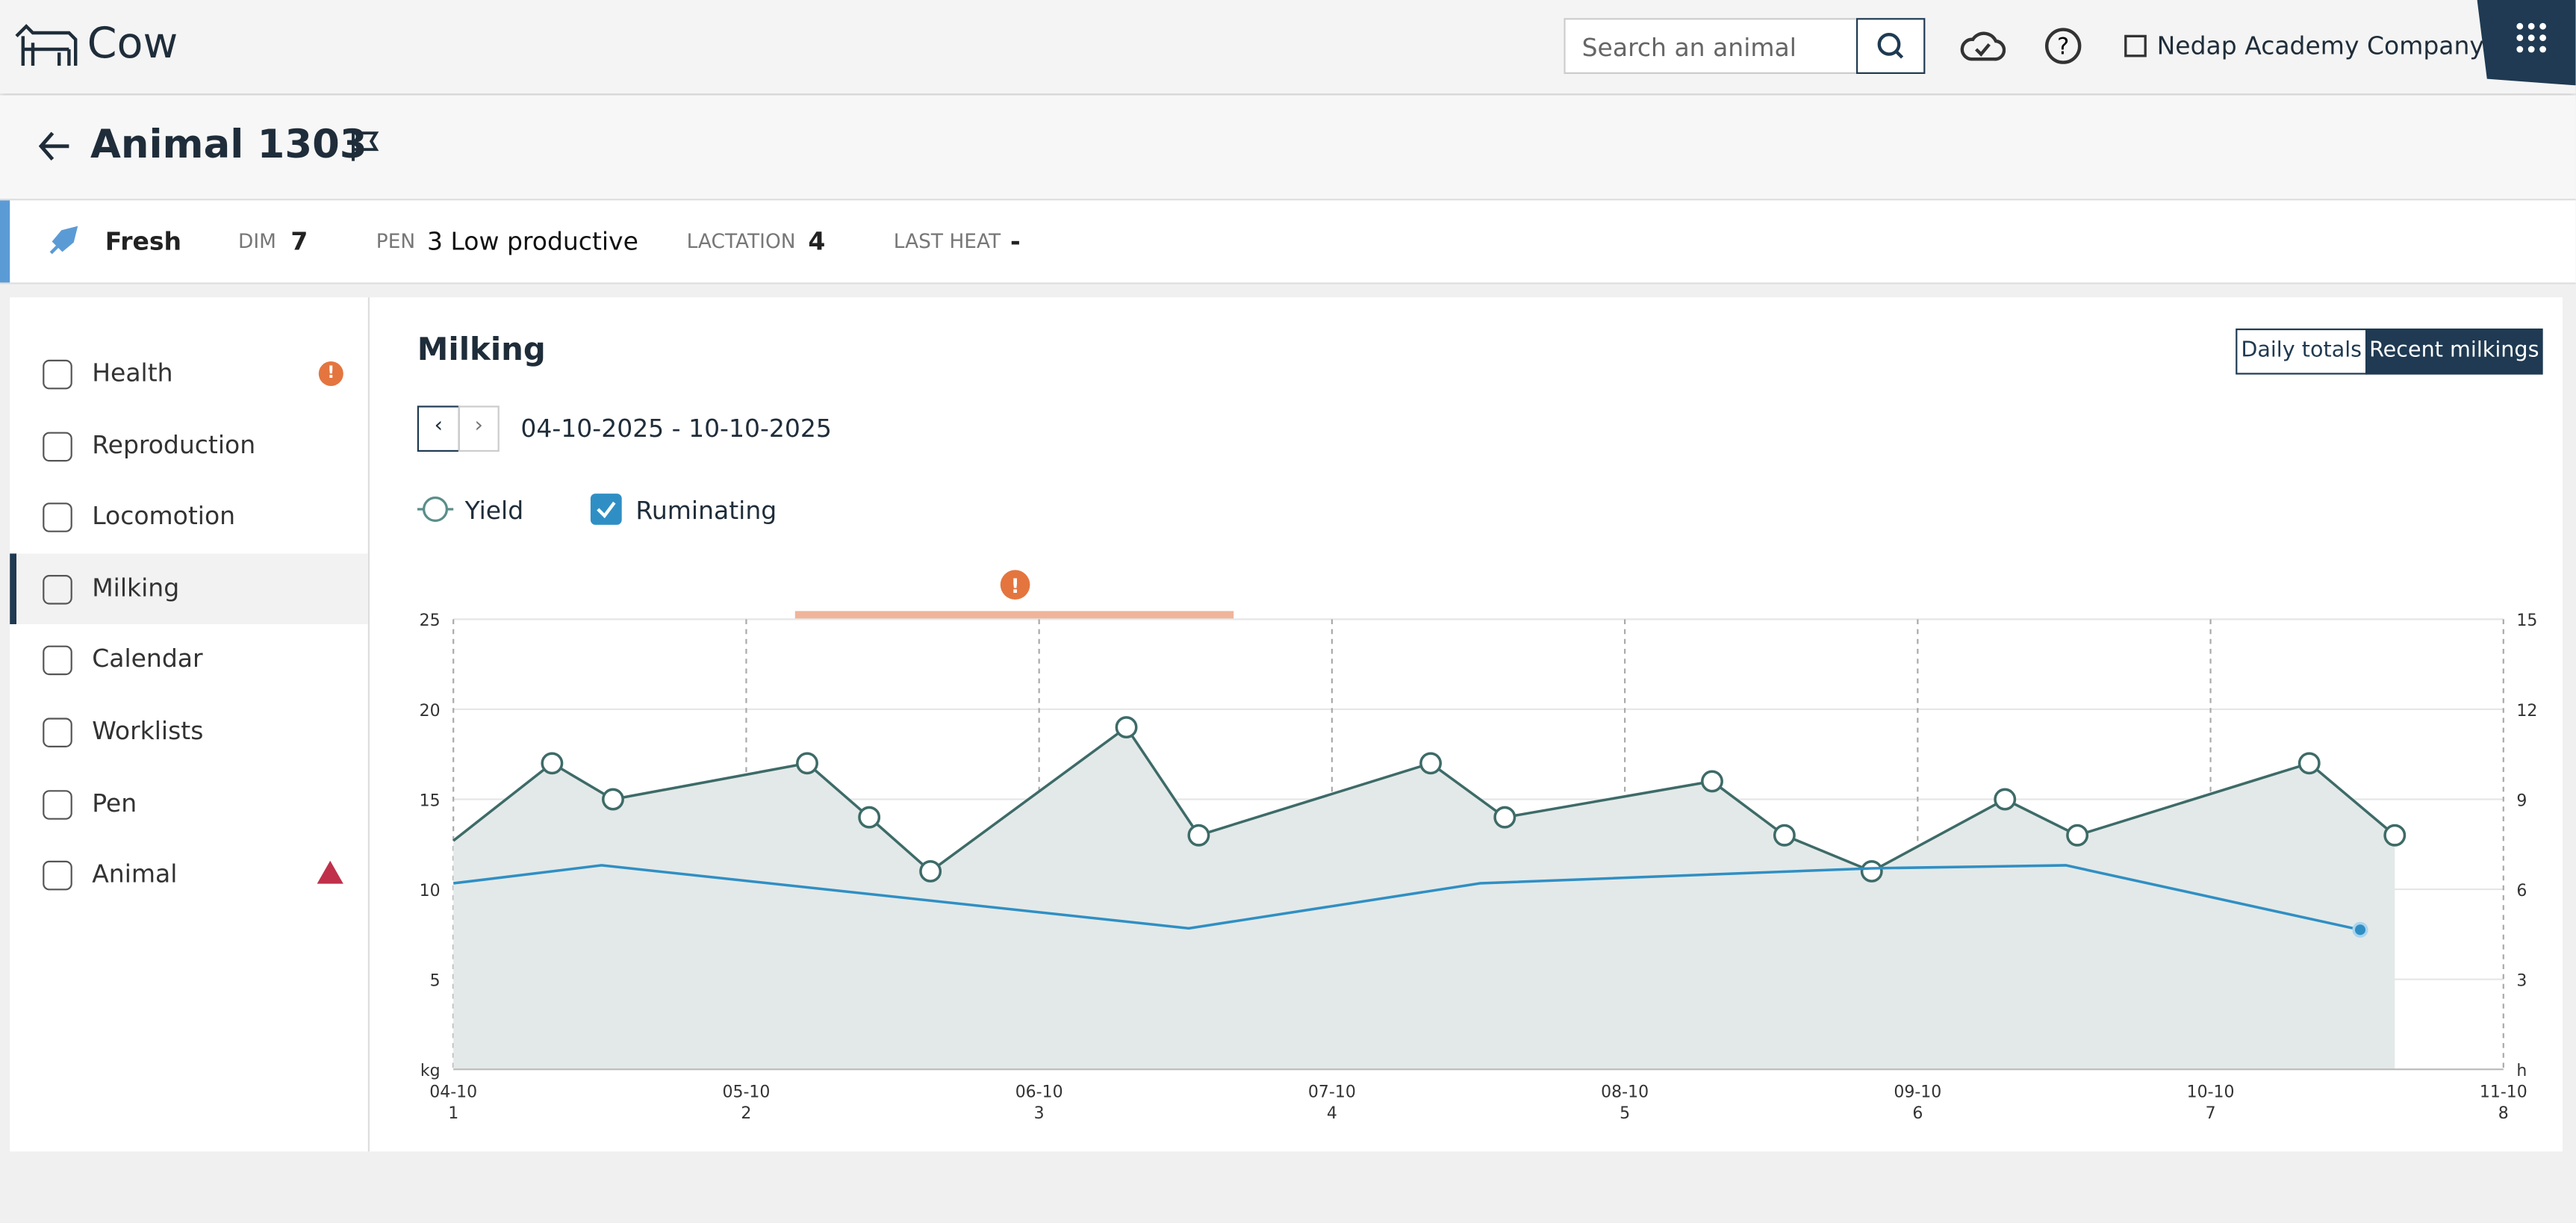 This screenshot has width=2576, height=1223. I want to click on flag-button, so click(364, 146).